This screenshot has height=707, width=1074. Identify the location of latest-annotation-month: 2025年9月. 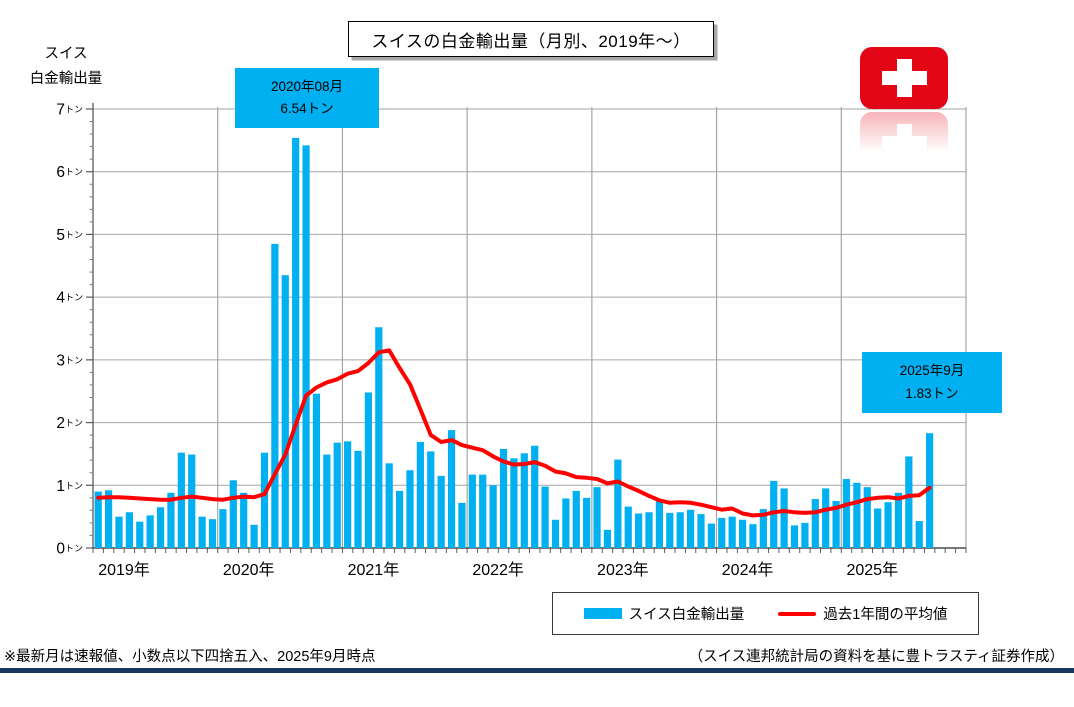
(932, 371).